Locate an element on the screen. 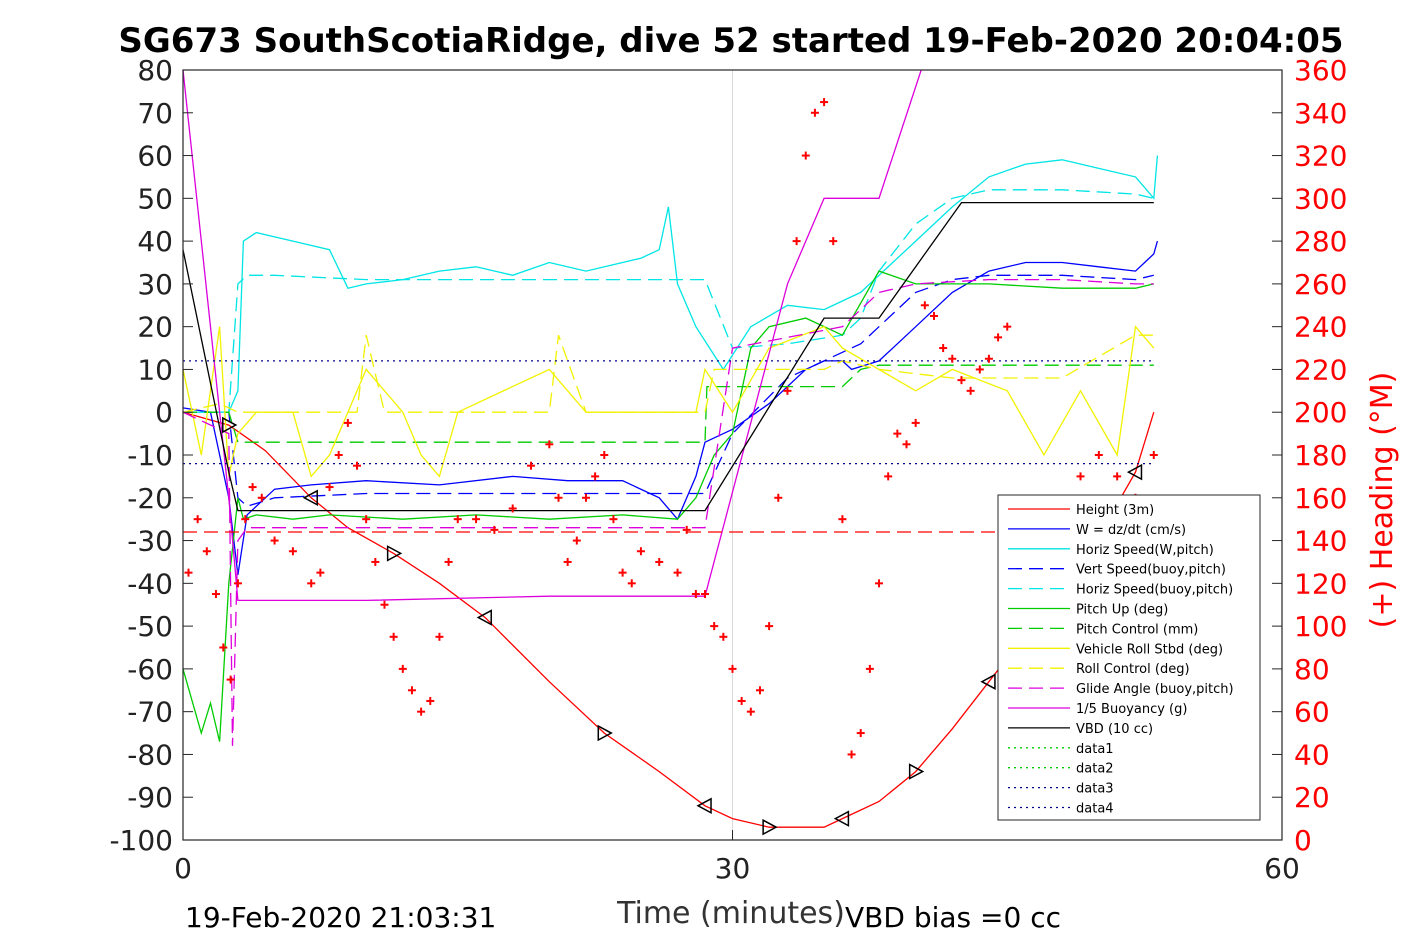 Image resolution: width=1417 pixels, height=945 pixels. legend-label: VBD (10 cc) is located at coordinates (1114, 729).